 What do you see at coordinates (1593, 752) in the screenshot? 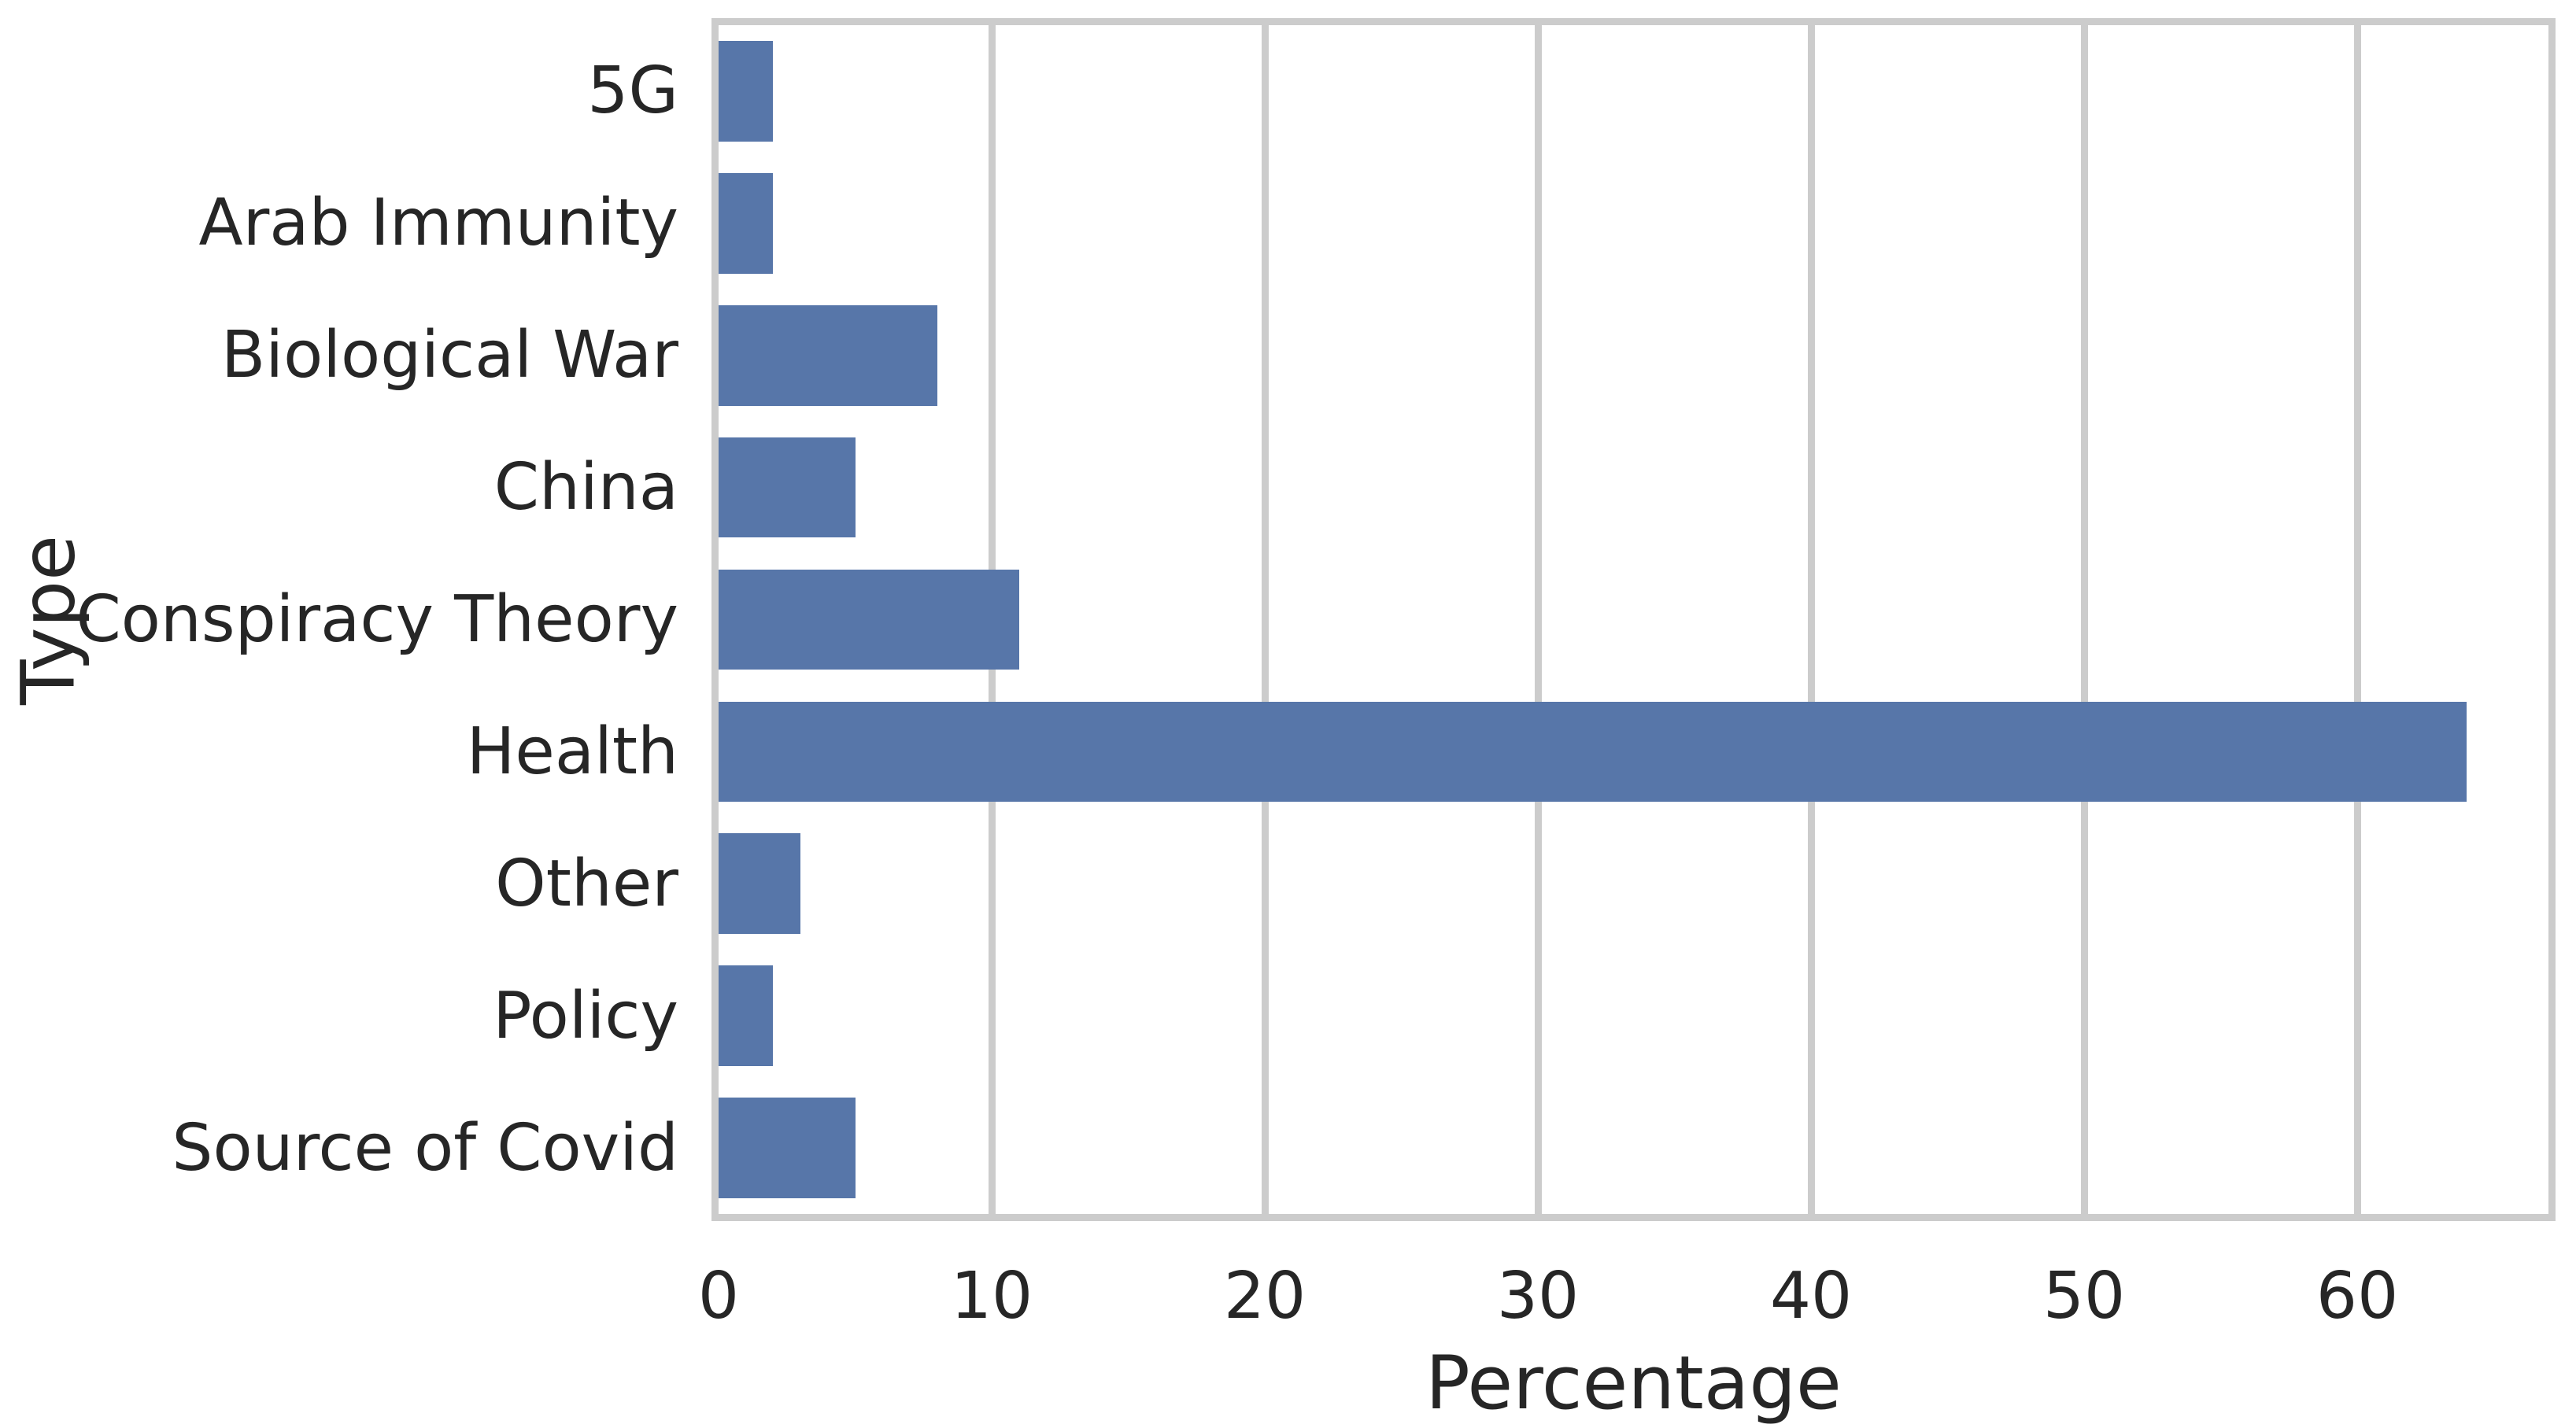
I see `bar-health` at bounding box center [1593, 752].